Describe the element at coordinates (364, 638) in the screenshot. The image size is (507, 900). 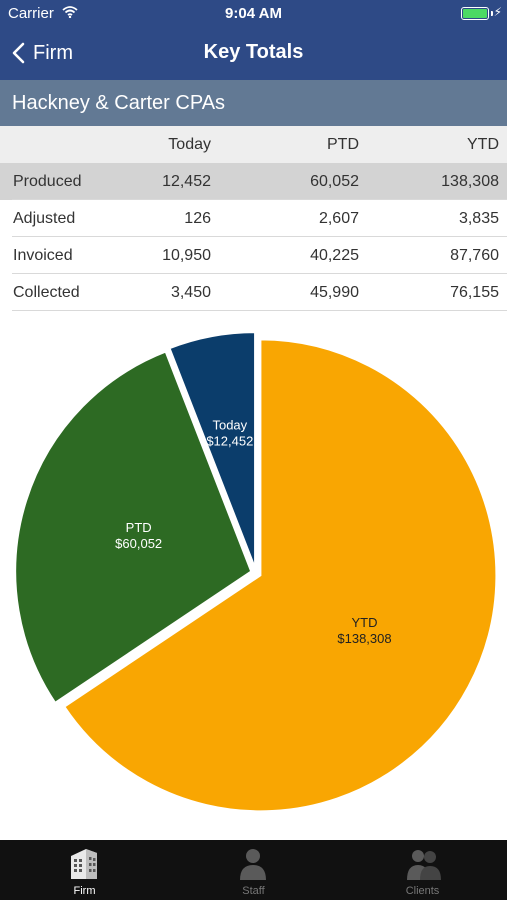
I see `pie-label-ytd-value: $138,308` at that location.